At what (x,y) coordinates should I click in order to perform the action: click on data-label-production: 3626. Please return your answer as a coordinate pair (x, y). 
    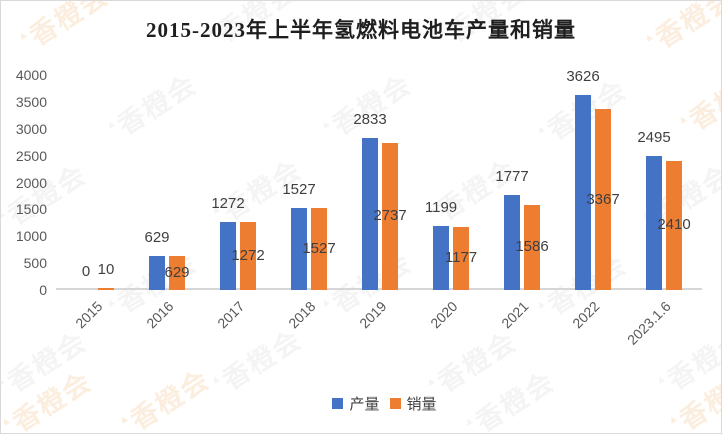
    Looking at the image, I should click on (583, 77).